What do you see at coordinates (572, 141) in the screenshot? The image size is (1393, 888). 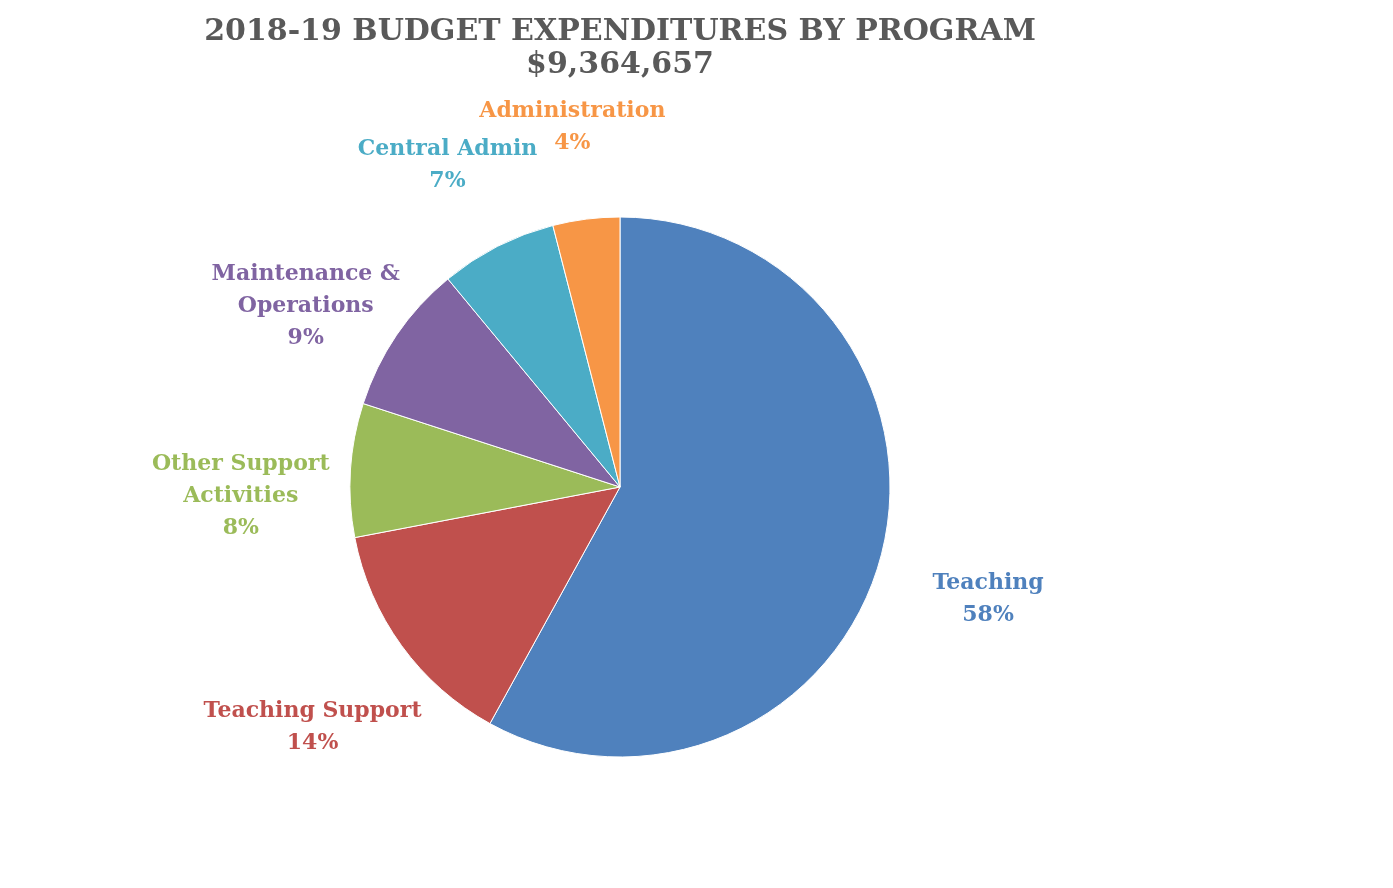 I see `data-label: 4%` at bounding box center [572, 141].